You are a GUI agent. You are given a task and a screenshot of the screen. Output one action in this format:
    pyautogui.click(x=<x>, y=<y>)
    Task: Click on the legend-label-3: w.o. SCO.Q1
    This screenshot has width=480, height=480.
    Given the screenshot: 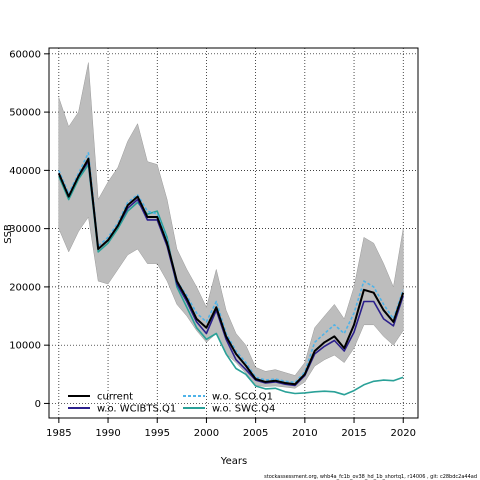 What is the action you would take?
    pyautogui.click(x=242, y=397)
    